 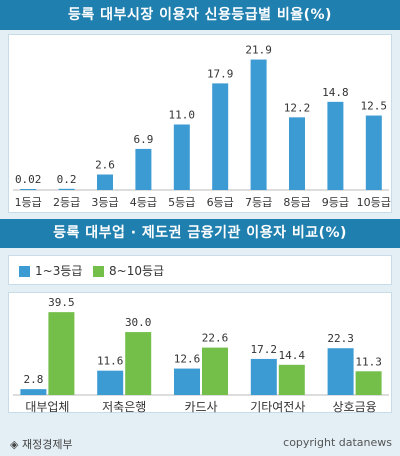 I want to click on chart2-title: 등록 대부업 · 제도권 금융기관 이용자 비교(%), so click(x=200, y=233).